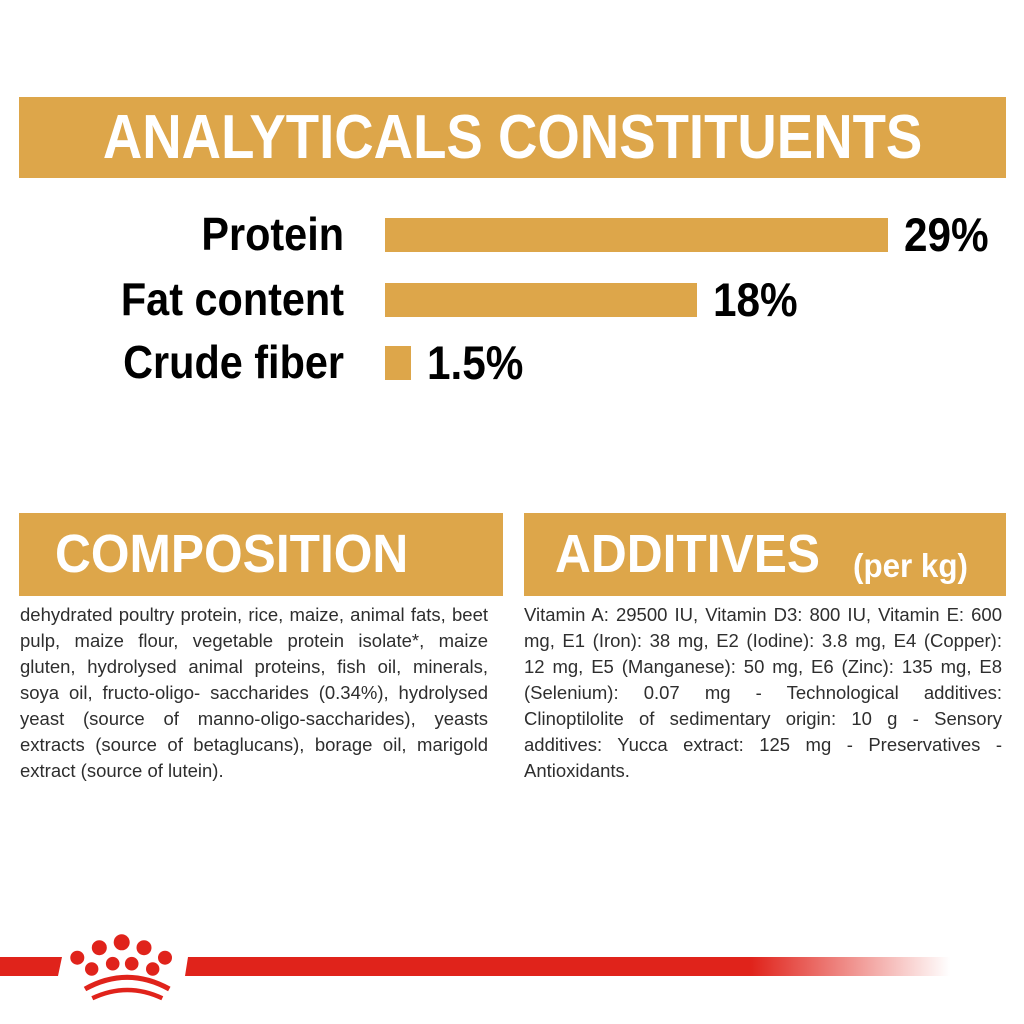 The width and height of the screenshot is (1024, 1024). What do you see at coordinates (688, 554) in the screenshot?
I see `additives-section-title: ADDITIVES` at bounding box center [688, 554].